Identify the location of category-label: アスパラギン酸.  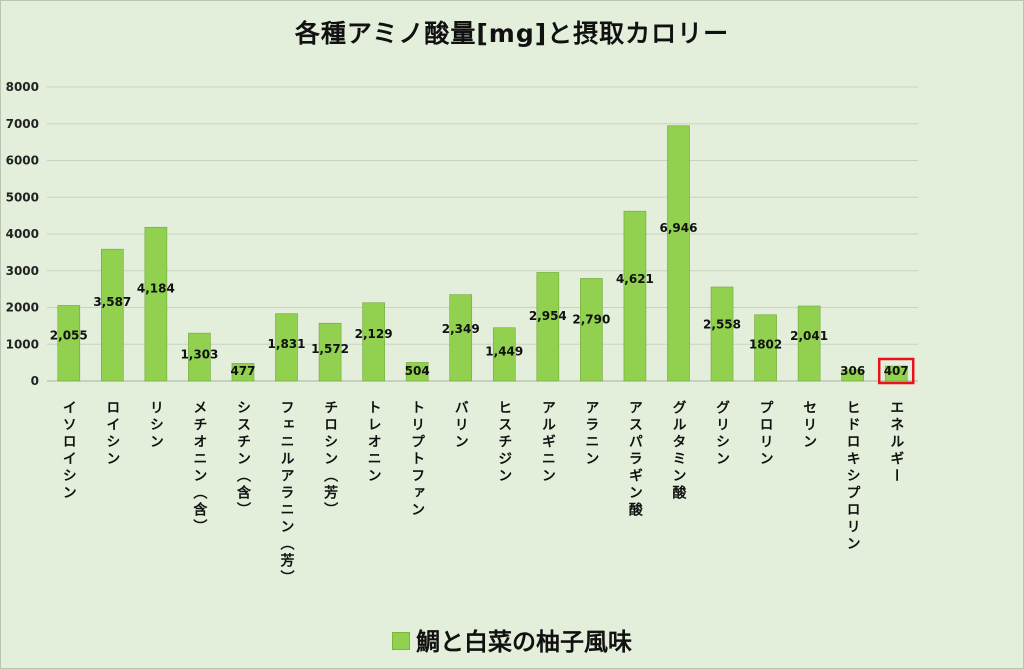
(635, 459).